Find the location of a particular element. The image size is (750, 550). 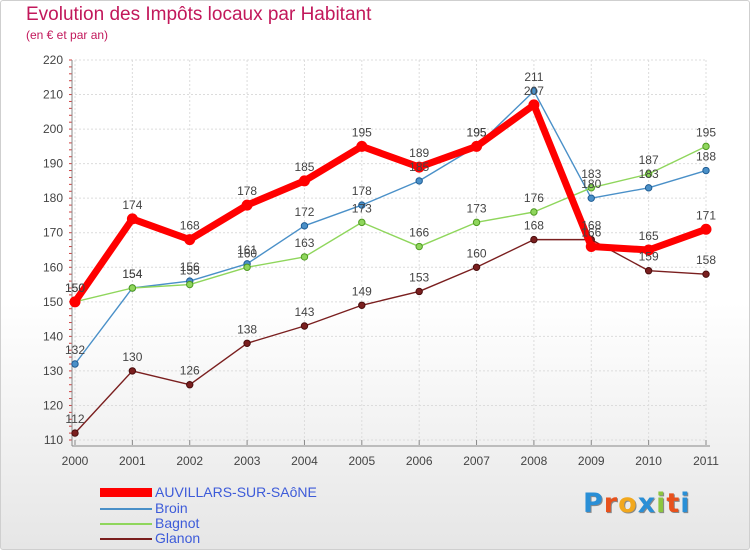

y-tick-label: 110 is located at coordinates (53, 440).